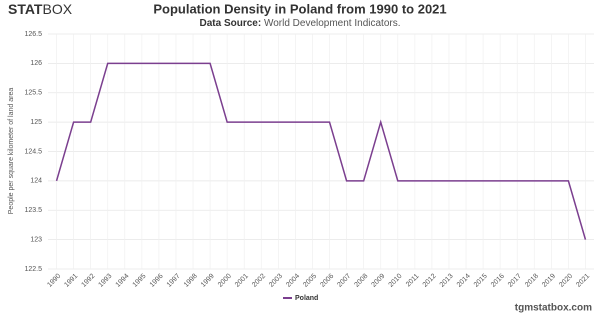 This screenshot has height=314, width=600. I want to click on y-tick-label: 123, so click(36, 239).